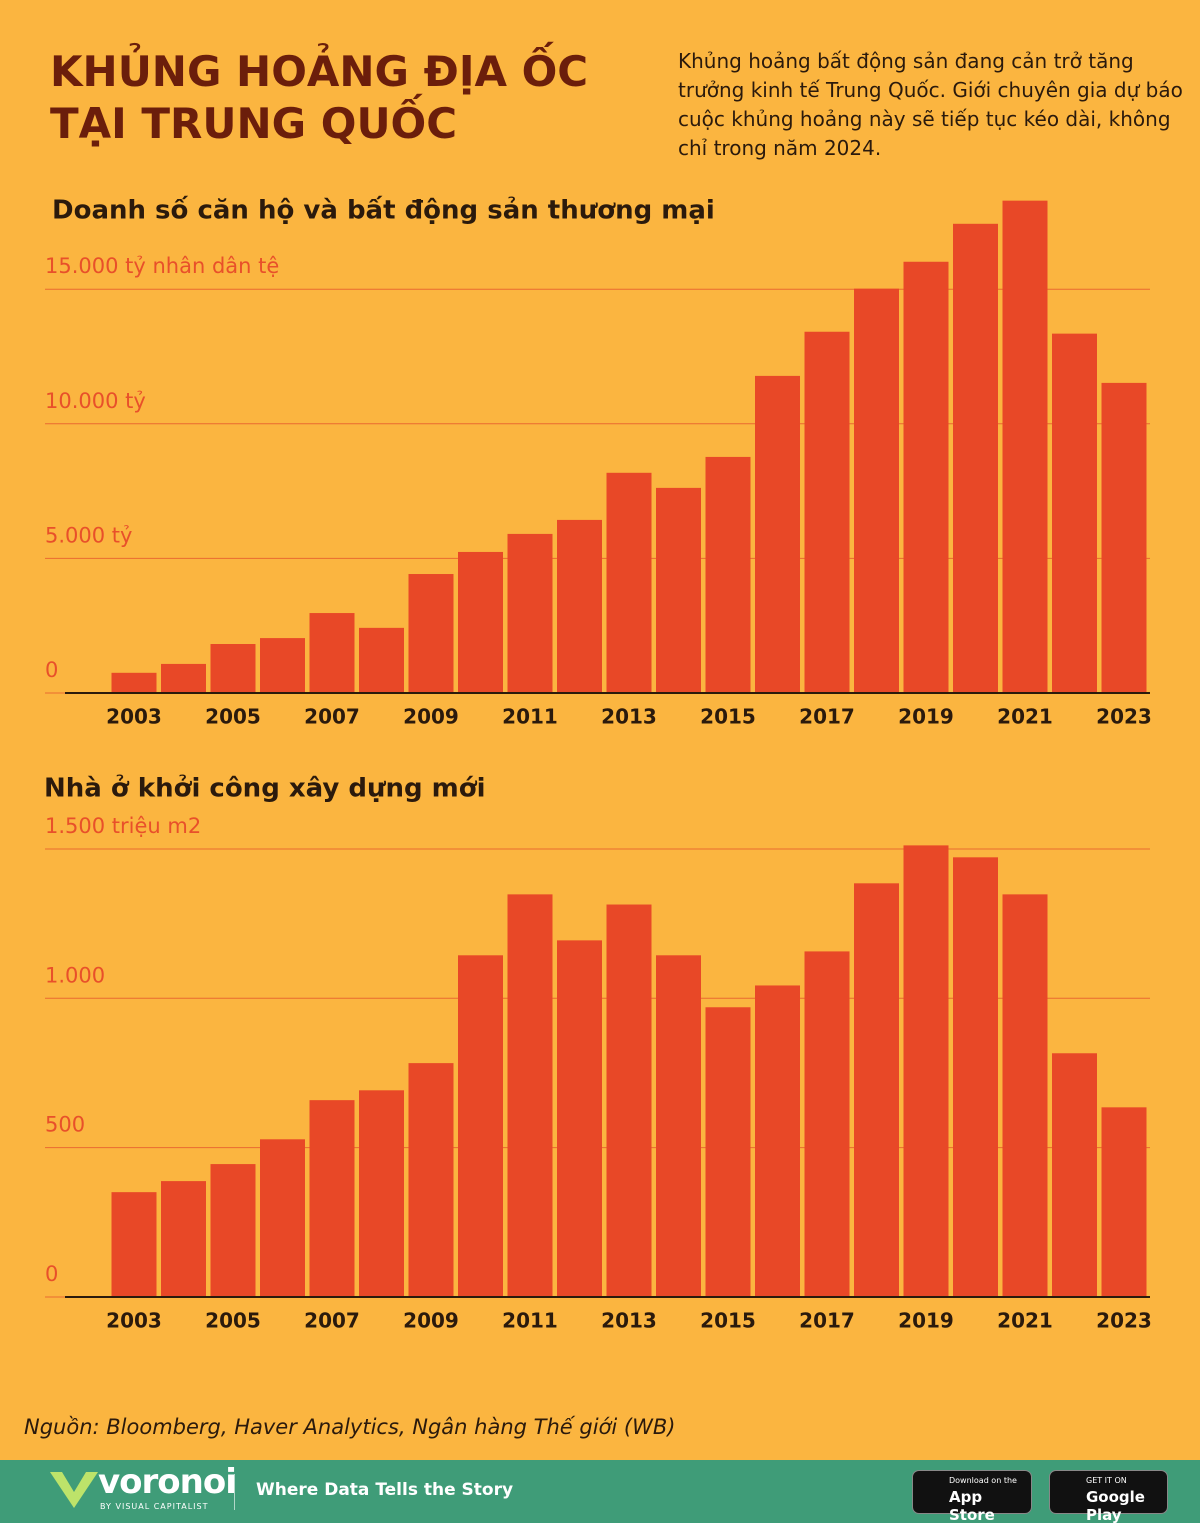 The height and width of the screenshot is (1523, 1200). Describe the element at coordinates (983, 1480) in the screenshot. I see `badge-small: Download on the` at that location.